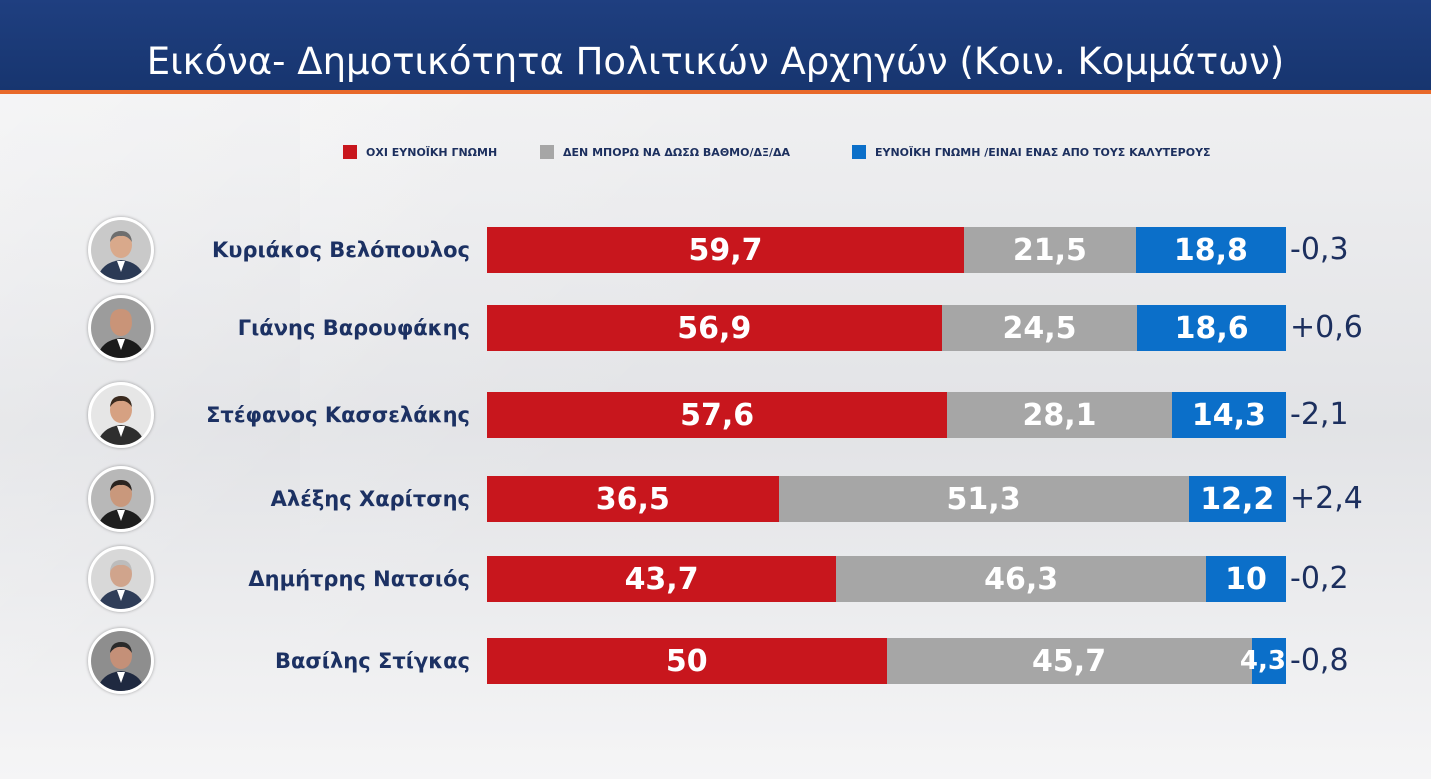 The width and height of the screenshot is (1431, 779). Describe the element at coordinates (1319, 414) in the screenshot. I see `change-value: -2,1` at that location.